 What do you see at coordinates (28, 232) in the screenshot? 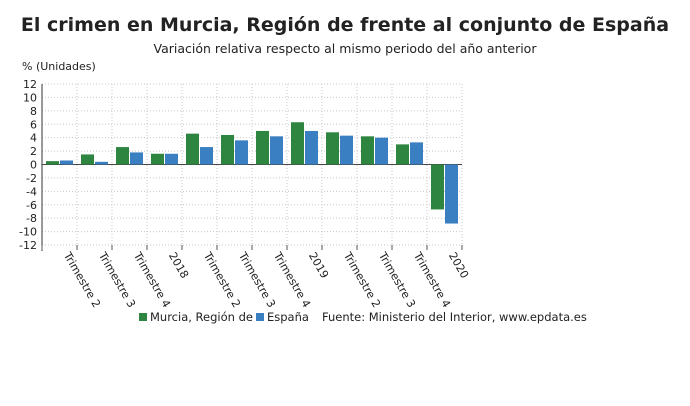
I see `y-tick-label: -10` at bounding box center [28, 232].